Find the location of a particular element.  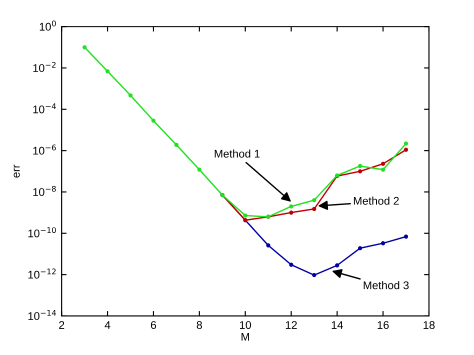

x-tick-label: 6 is located at coordinates (153, 325).